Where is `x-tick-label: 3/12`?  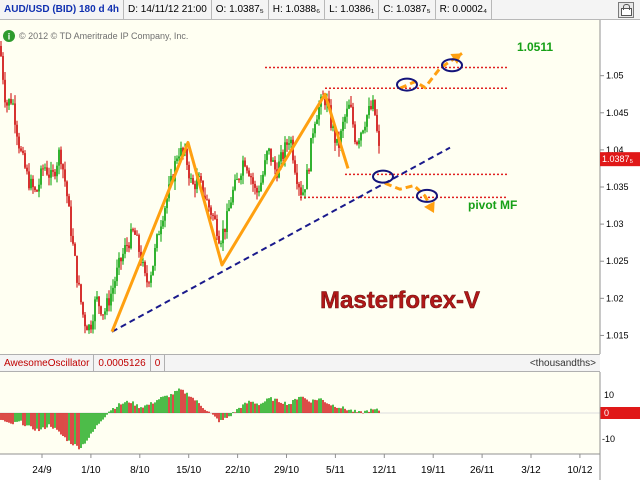 x-tick-label: 3/12 is located at coordinates (531, 470).